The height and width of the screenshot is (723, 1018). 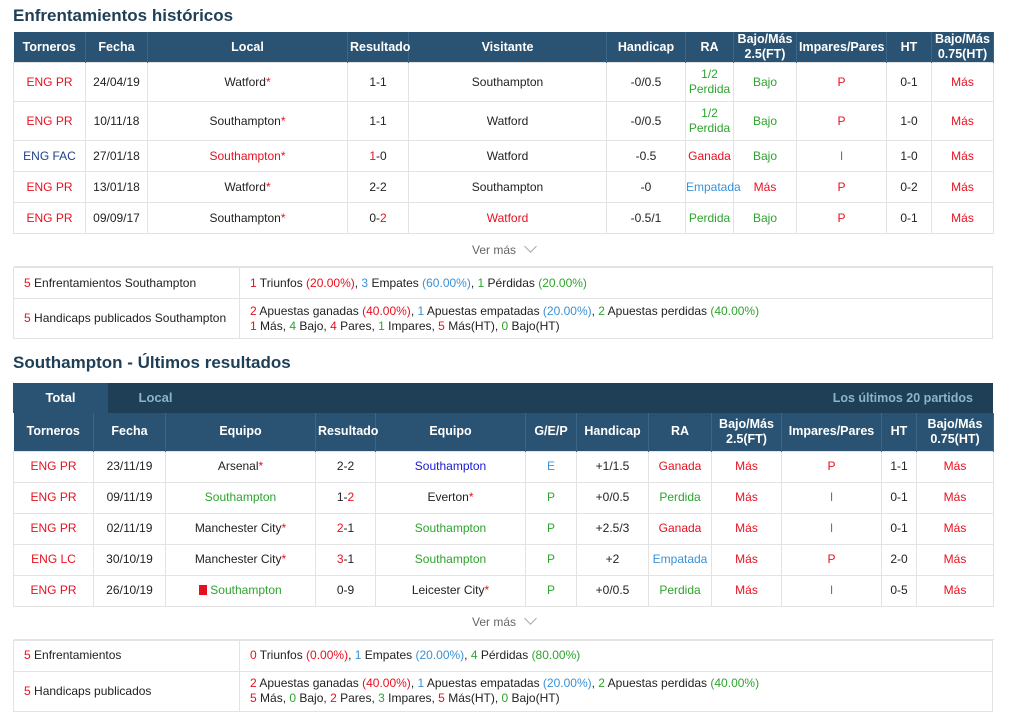 I want to click on home-goals: 3, so click(x=340, y=559).